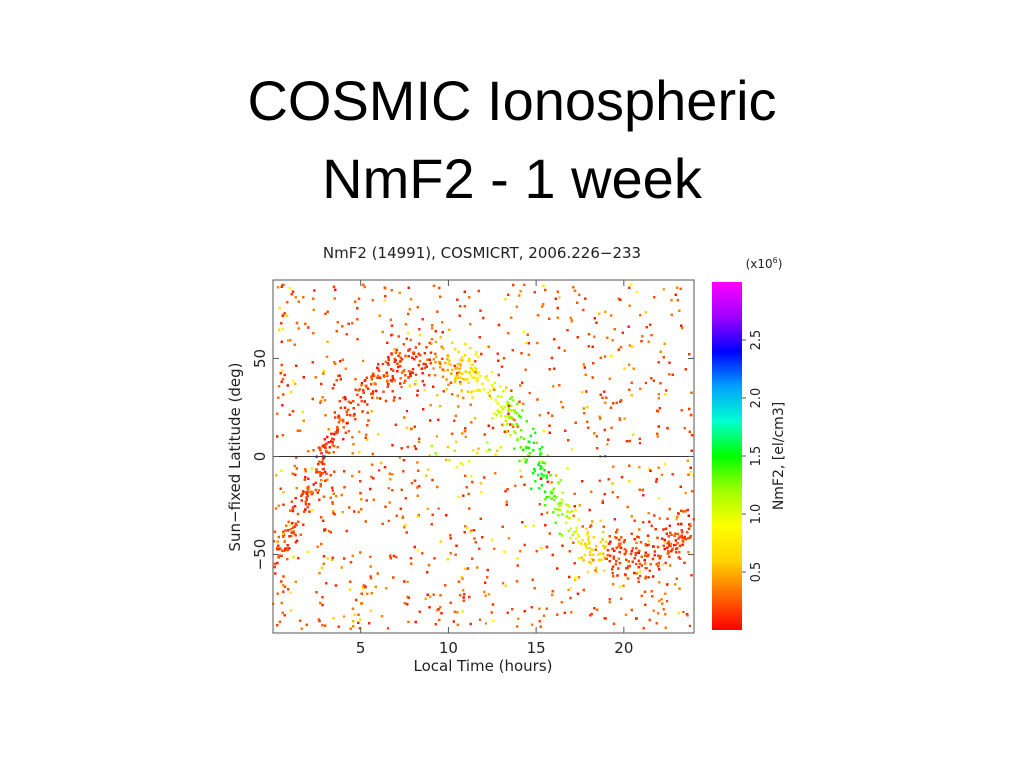 This screenshot has height=768, width=1024. Describe the element at coordinates (512, 100) in the screenshot. I see `slide-title-line-1: COSMIC Ionospheric` at that location.